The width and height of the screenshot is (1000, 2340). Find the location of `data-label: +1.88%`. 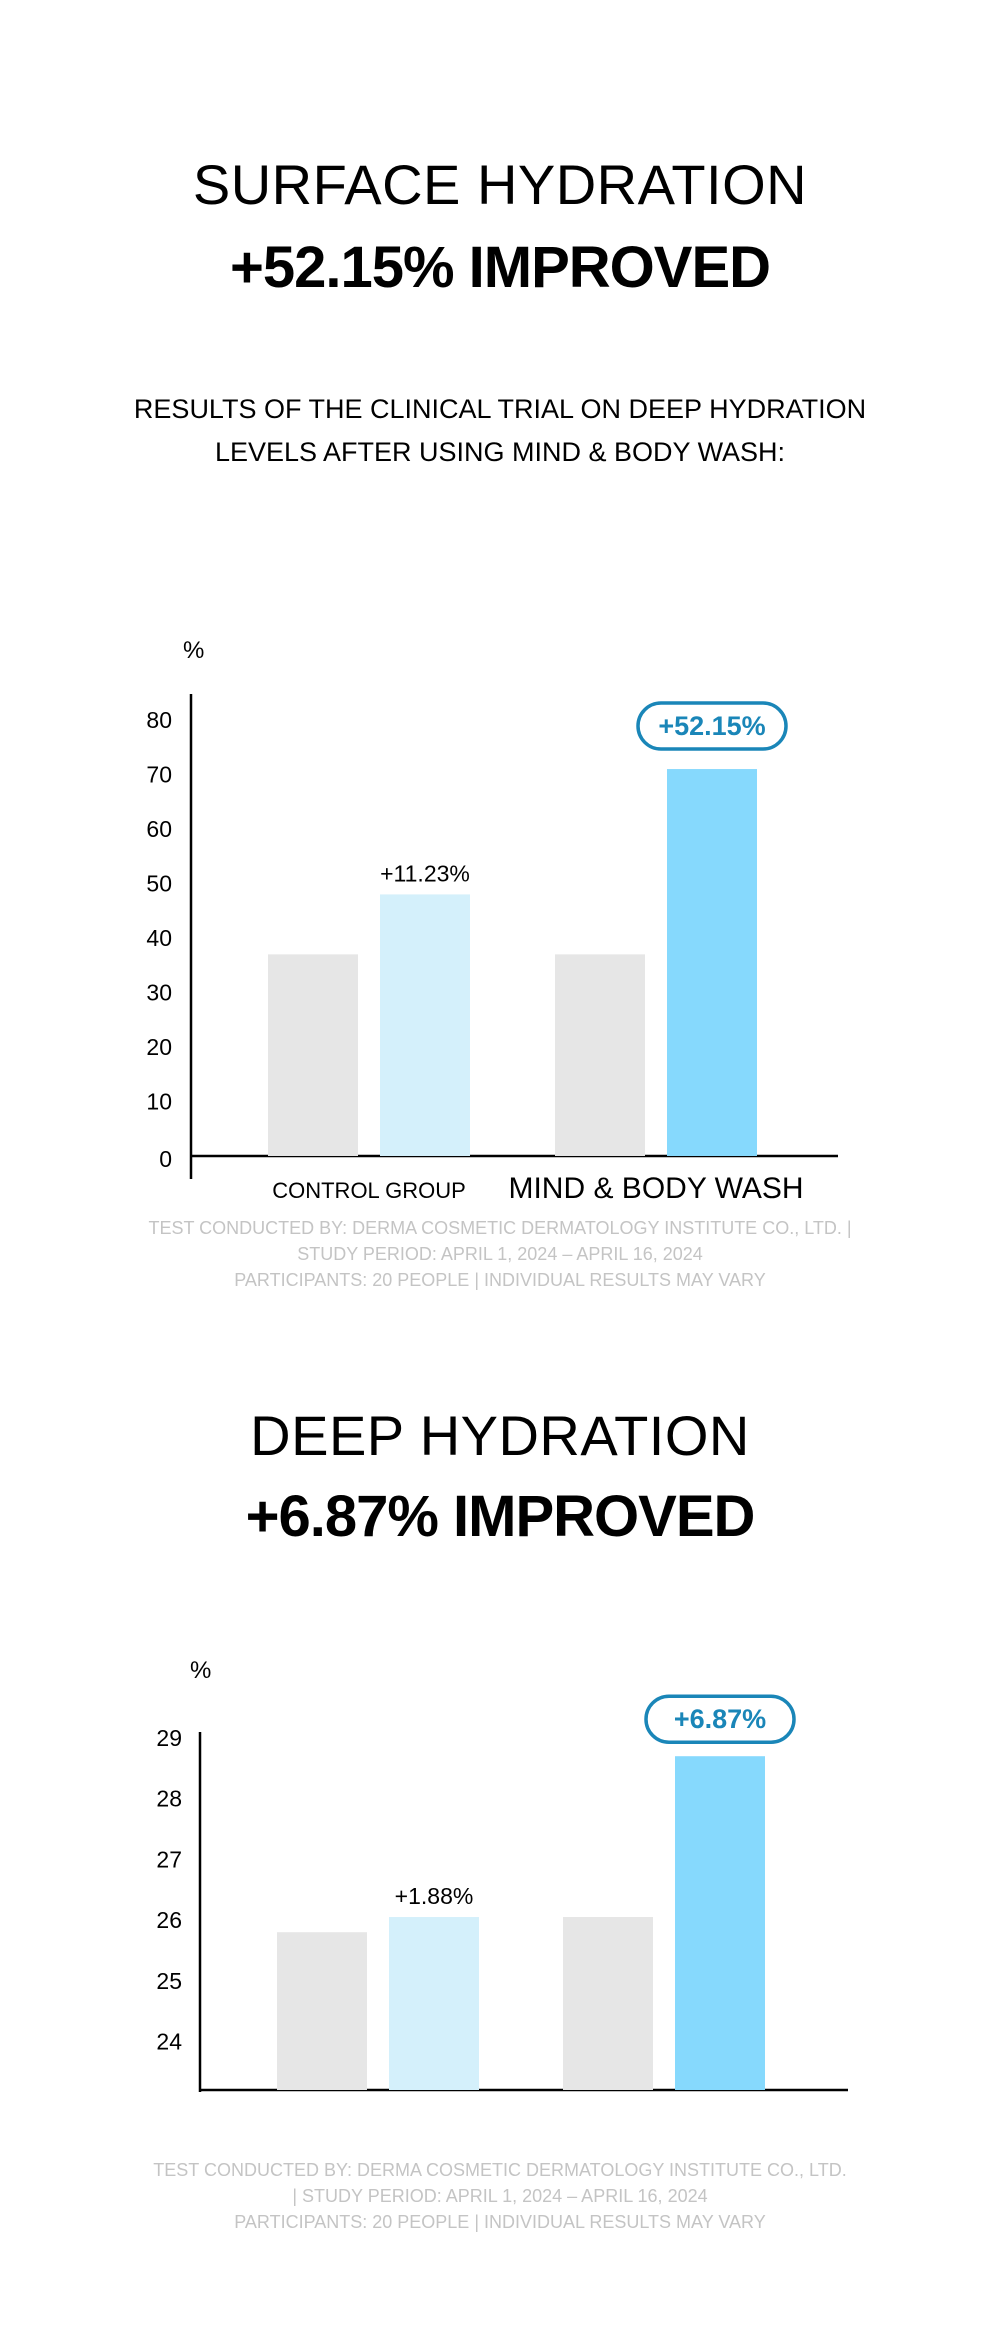

data-label: +1.88% is located at coordinates (434, 1896).